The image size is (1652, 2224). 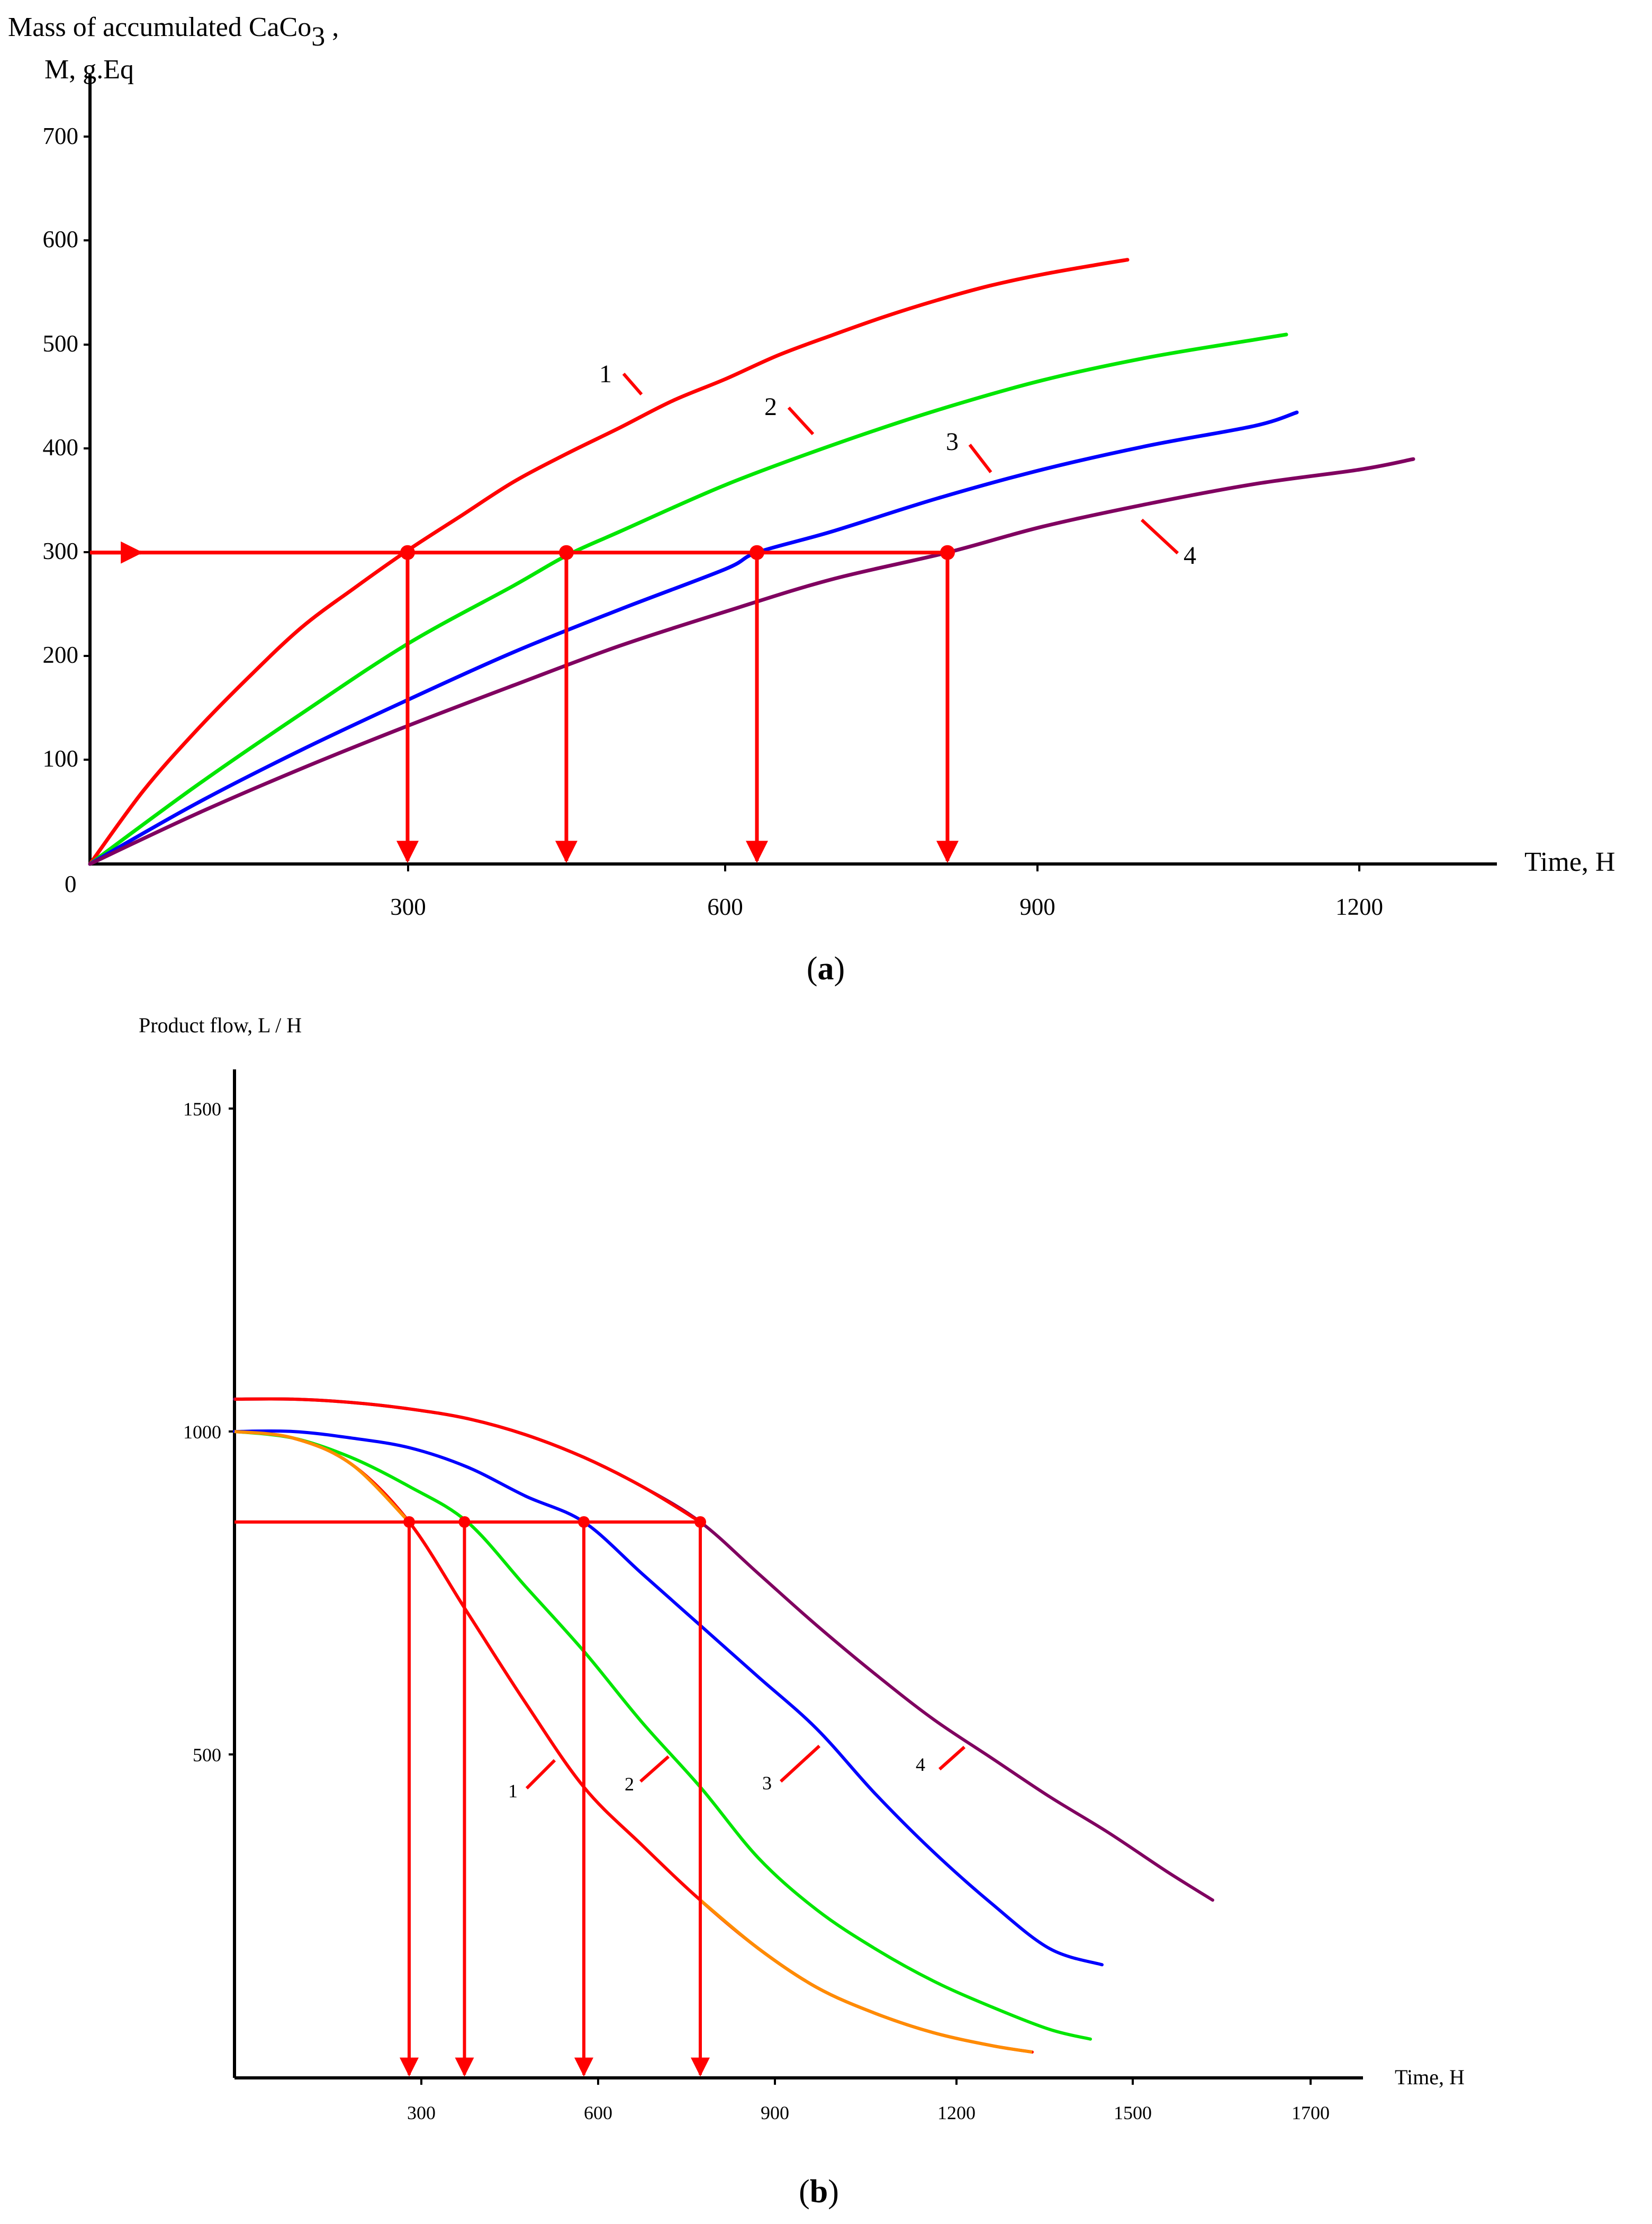 What do you see at coordinates (921, 1765) in the screenshot?
I see `chart-b-curve-label-4: 4` at bounding box center [921, 1765].